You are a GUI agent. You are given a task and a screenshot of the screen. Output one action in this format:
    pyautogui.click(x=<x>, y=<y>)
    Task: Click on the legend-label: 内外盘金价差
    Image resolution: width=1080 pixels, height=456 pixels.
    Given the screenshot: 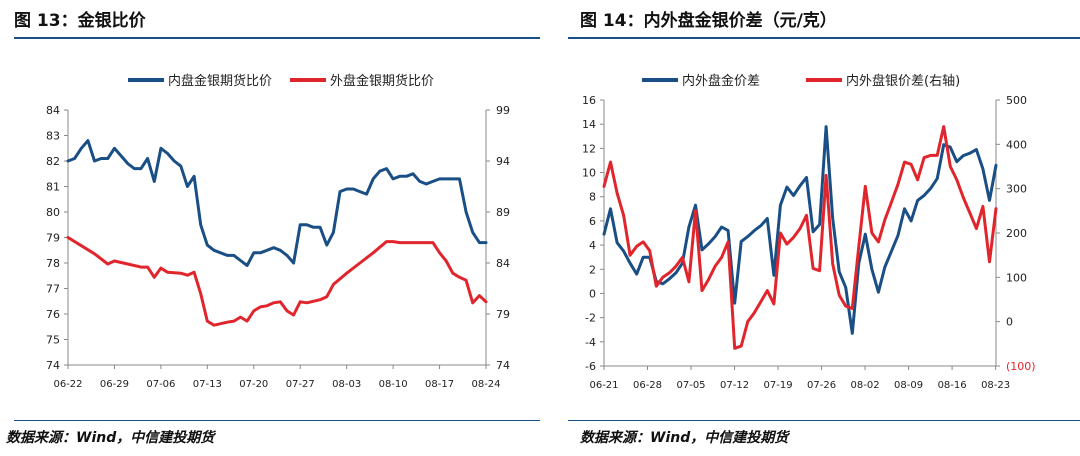 What is the action you would take?
    pyautogui.click(x=721, y=81)
    